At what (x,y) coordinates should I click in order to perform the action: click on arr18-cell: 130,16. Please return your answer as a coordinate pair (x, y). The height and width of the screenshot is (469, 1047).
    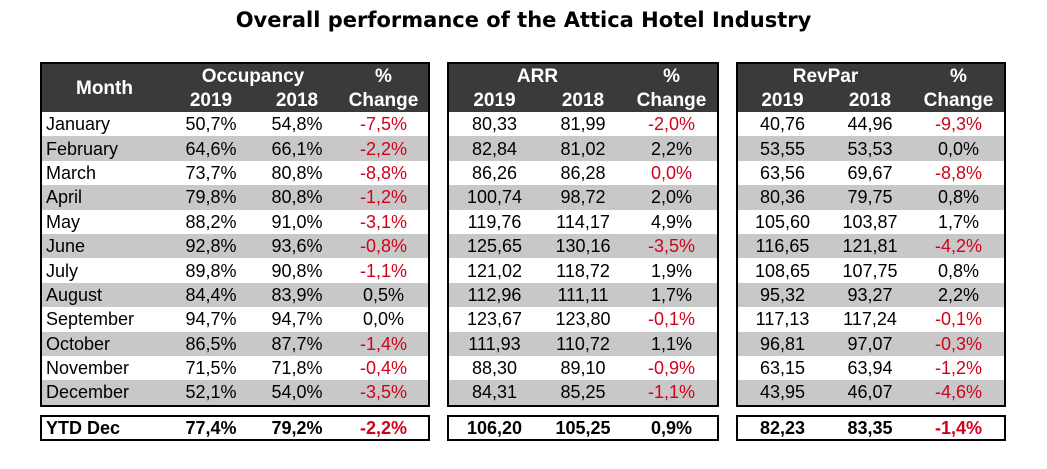
    Looking at the image, I should click on (583, 246).